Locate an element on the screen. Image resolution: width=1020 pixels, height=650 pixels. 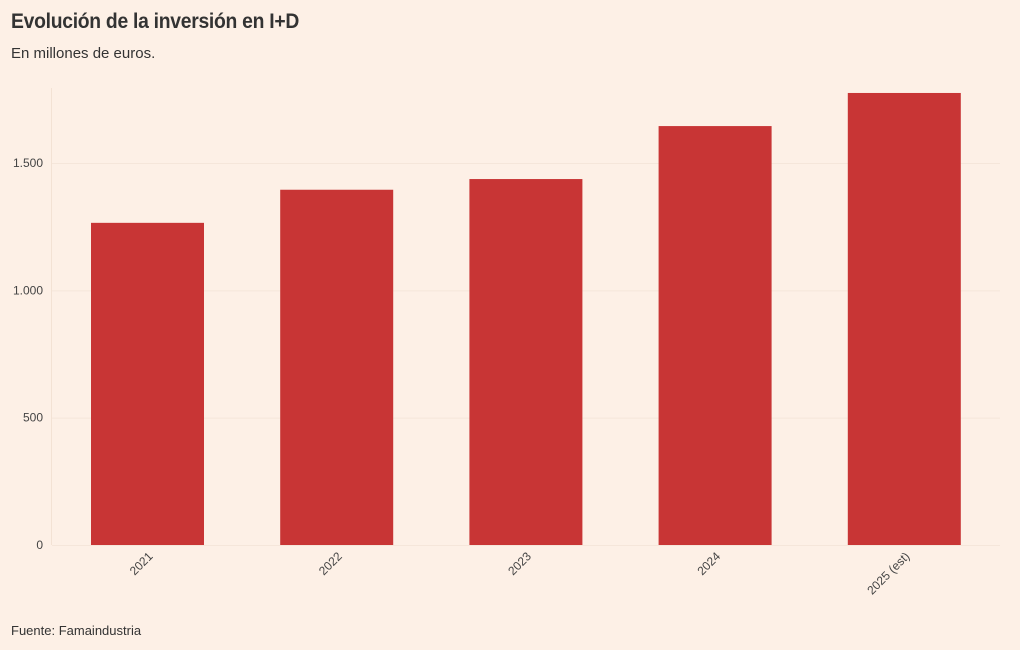
x-tick-label: 2024 is located at coordinates (708, 563).